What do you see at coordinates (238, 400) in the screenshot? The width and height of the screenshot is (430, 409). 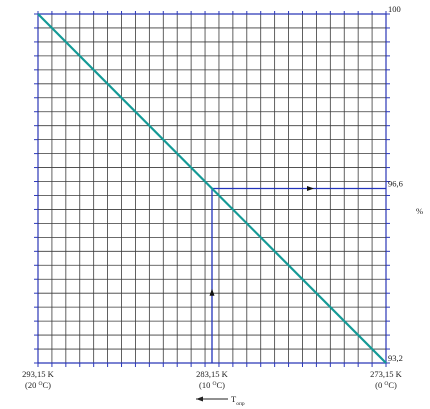 I see `svg-text: Tопр` at bounding box center [238, 400].